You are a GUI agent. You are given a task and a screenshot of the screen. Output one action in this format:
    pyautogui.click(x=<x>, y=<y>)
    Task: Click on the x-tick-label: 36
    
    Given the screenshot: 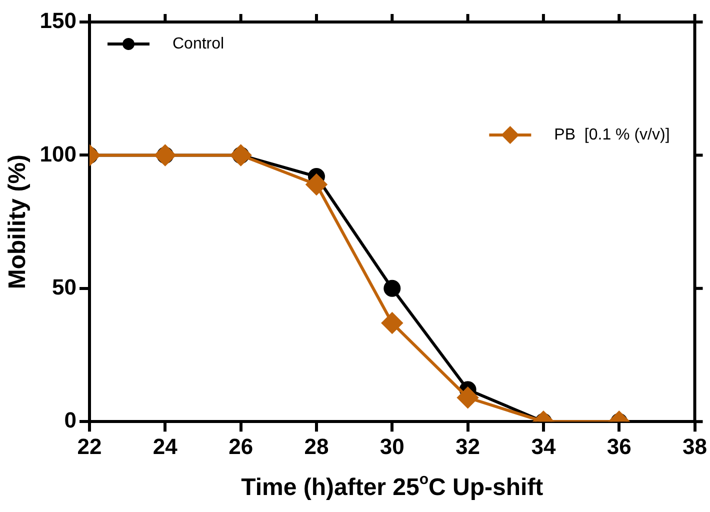 What is the action you would take?
    pyautogui.click(x=619, y=446)
    